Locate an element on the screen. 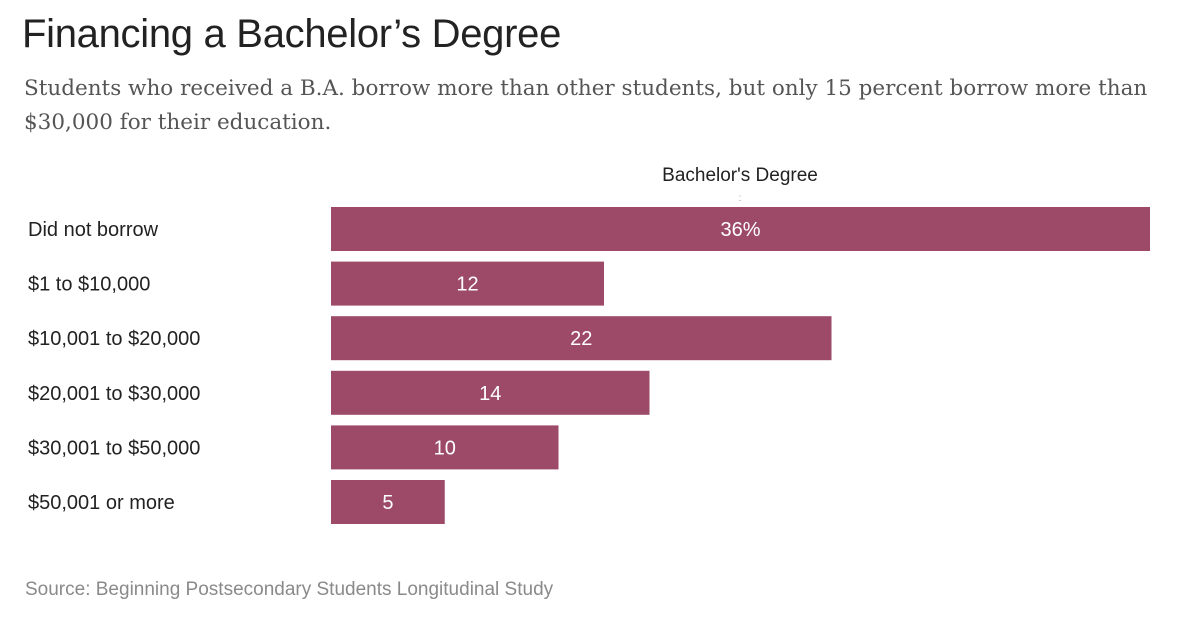 Image resolution: width=1188 pixels, height=618 pixels. bar-value-label: 5 is located at coordinates (387, 503).